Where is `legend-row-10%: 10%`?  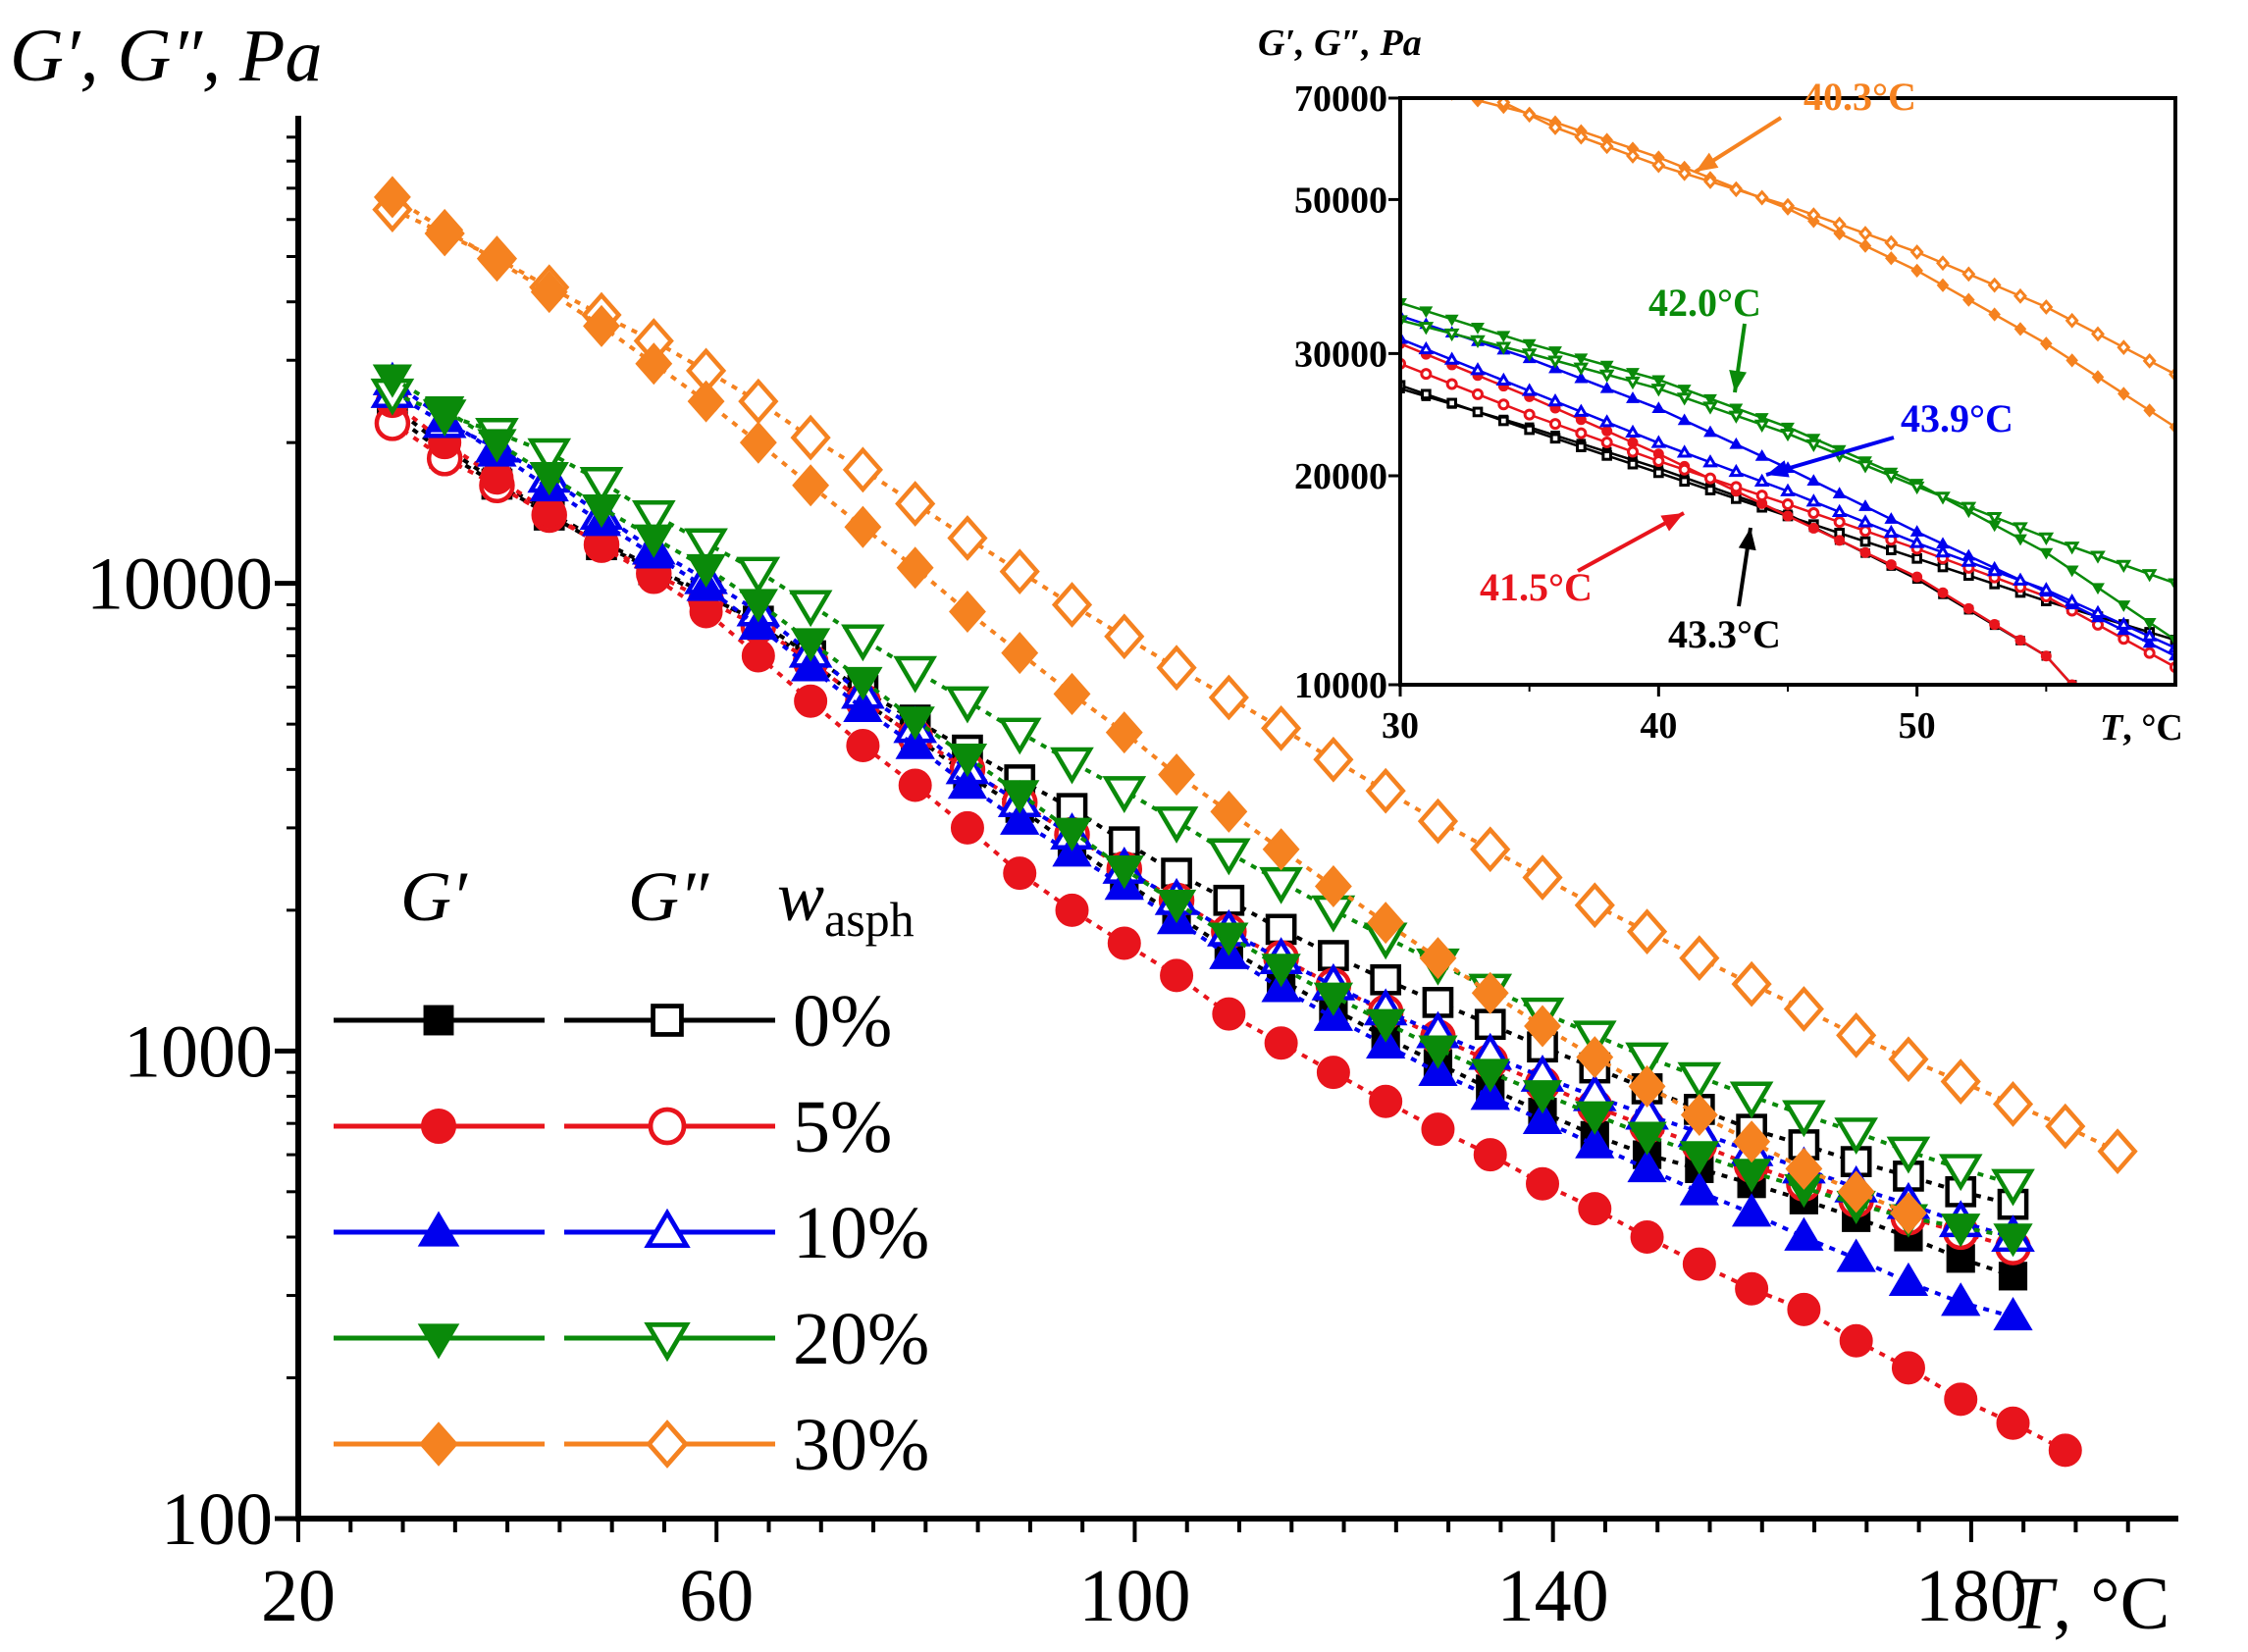 legend-row-10%: 10% is located at coordinates (631, 1233).